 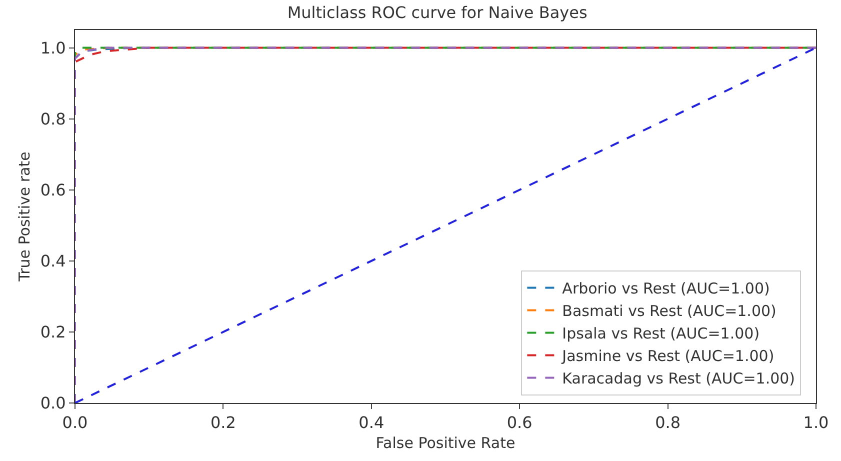 I want to click on legend-label: Arborio vs Rest (AUC=1.00), so click(x=666, y=289).